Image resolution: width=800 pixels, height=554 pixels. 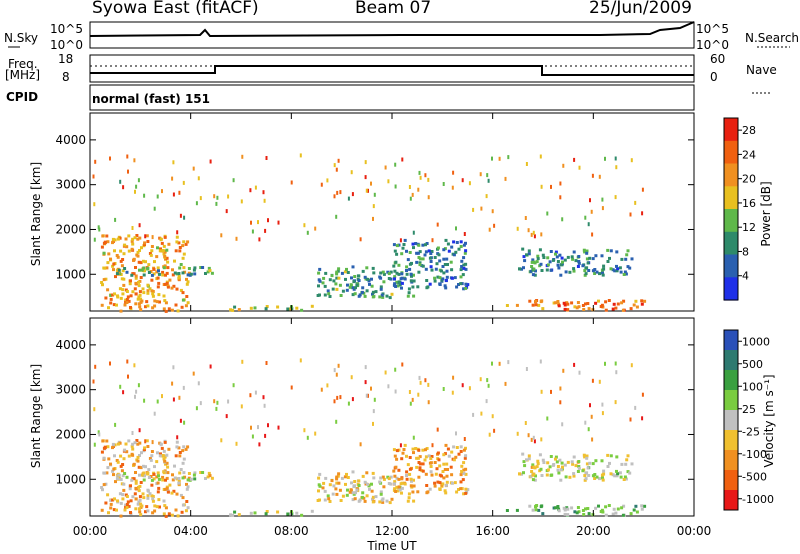 What do you see at coordinates (393, 9) in the screenshot?
I see `beam-label: Beam 07` at bounding box center [393, 9].